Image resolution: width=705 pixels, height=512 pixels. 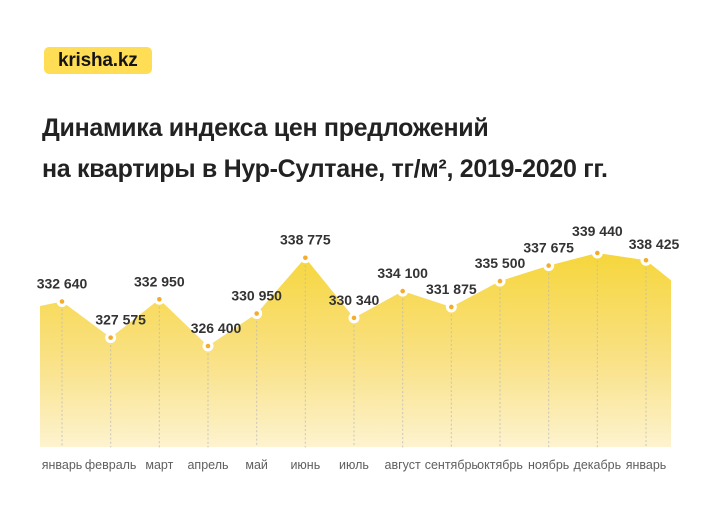 What do you see at coordinates (354, 465) in the screenshot?
I see `x-axis-label: июль` at bounding box center [354, 465].